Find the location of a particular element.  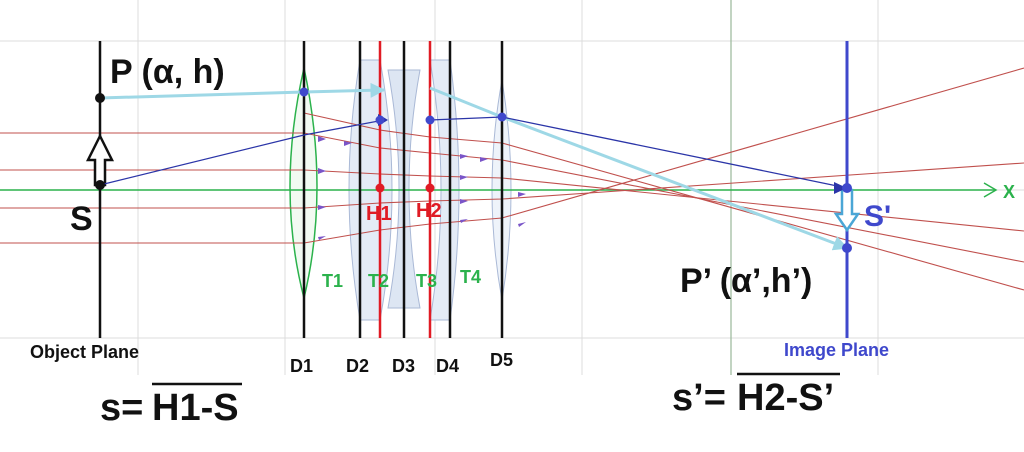

x-axis-label: X is located at coordinates (1009, 192).